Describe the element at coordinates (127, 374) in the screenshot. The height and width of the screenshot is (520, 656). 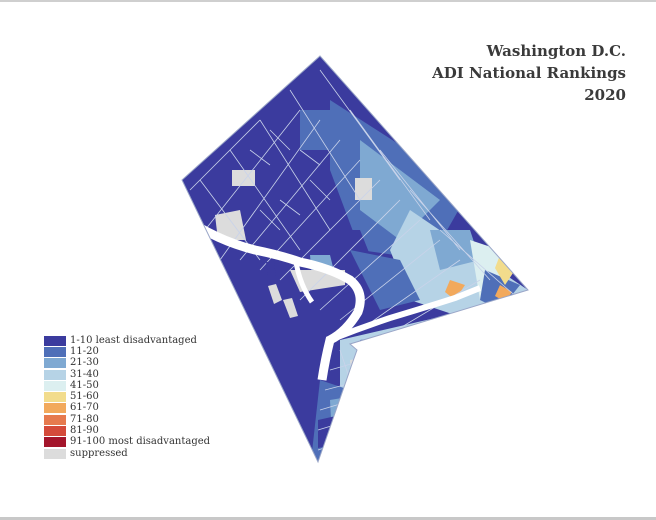
I see `legend-item: 31-40` at that location.